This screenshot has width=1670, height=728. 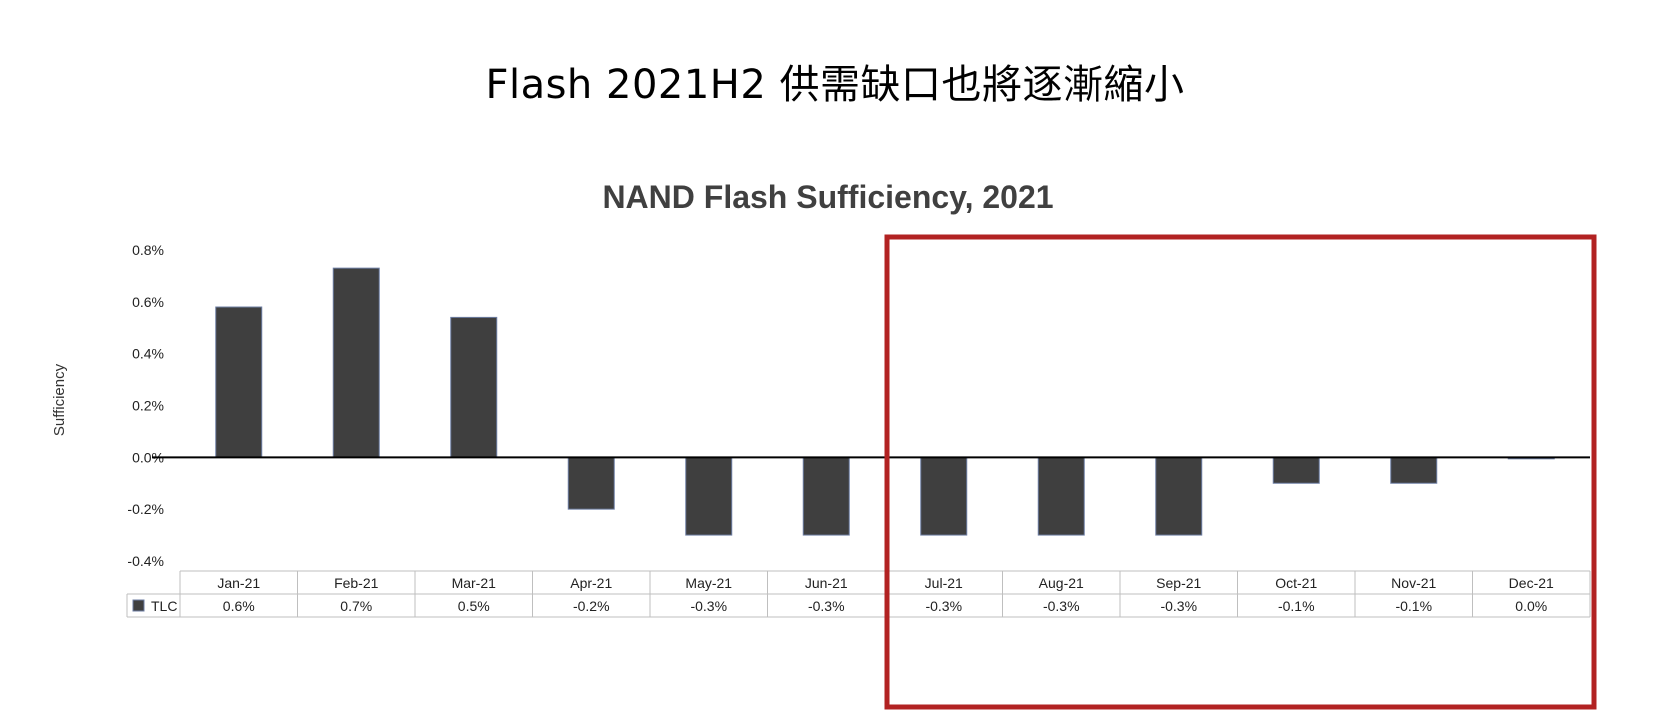 I want to click on category-label: Jul-21, so click(x=944, y=583).